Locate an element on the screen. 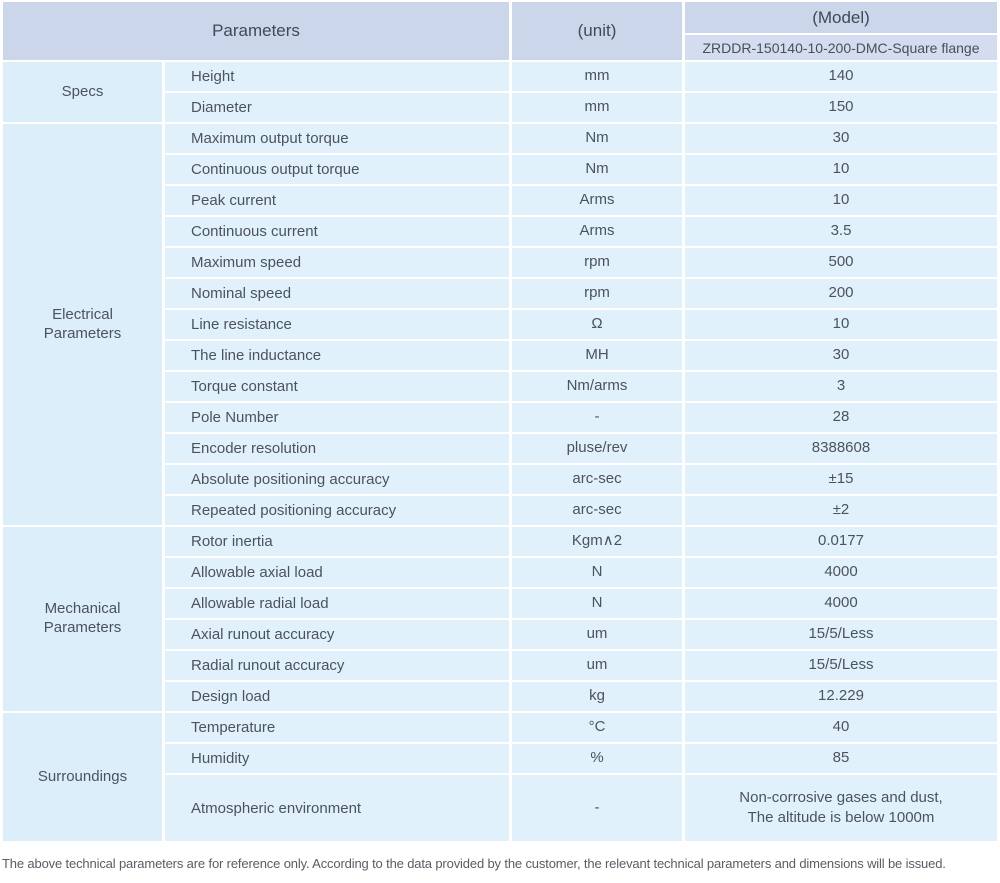 Image resolution: width=1000 pixels, height=883 pixels. table-row: Line resistance Ω 10 is located at coordinates (500, 324).